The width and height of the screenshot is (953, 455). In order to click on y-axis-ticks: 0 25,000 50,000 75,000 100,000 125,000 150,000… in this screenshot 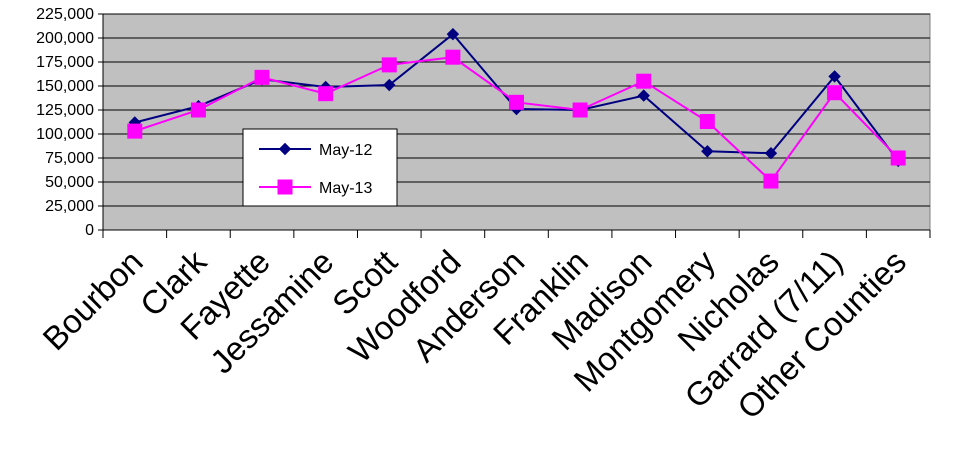, I will do `click(69, 122)`.